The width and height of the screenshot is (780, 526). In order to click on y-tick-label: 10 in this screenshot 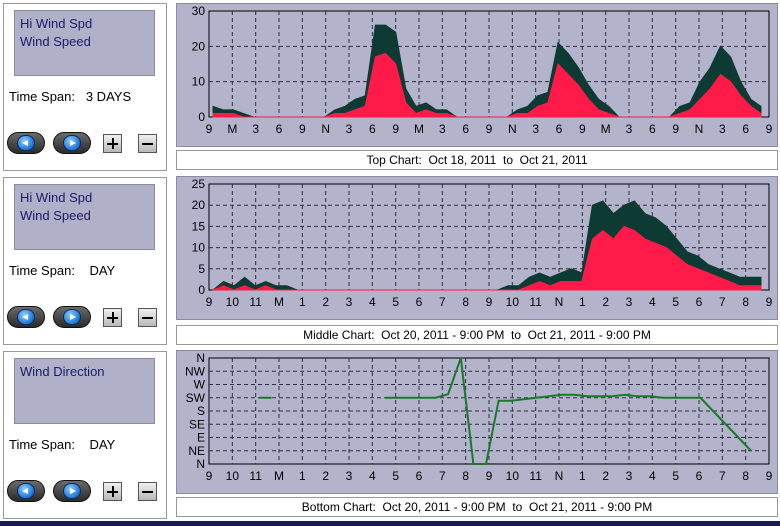, I will do `click(199, 248)`.